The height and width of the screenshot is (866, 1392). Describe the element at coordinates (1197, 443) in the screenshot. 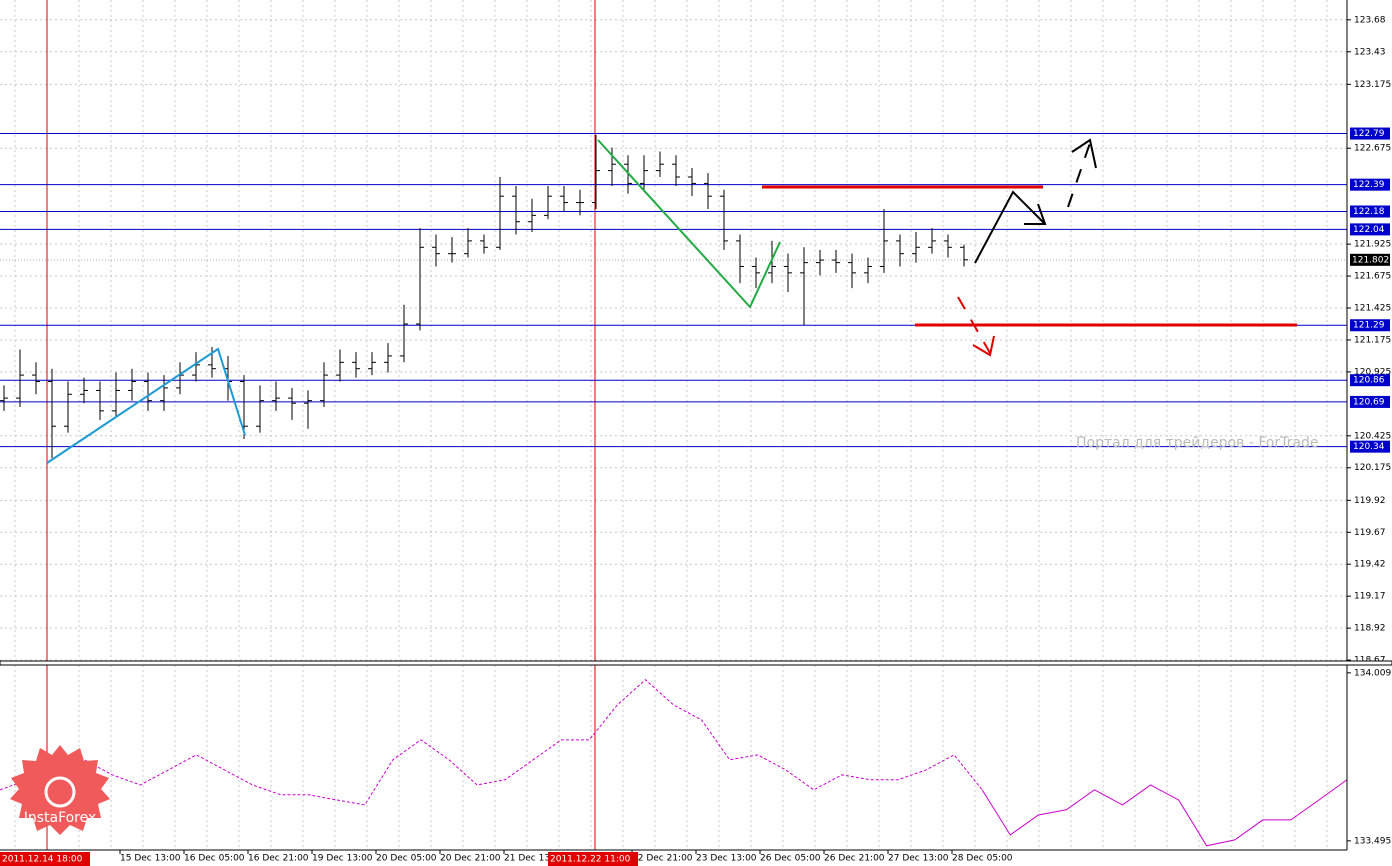

I see `watermark: Портал для трейдеров - ForTrade` at that location.